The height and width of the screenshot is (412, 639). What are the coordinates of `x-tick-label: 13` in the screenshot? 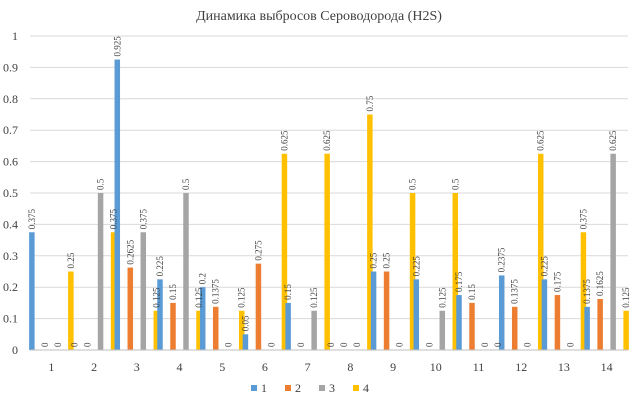 It's located at (564, 367).